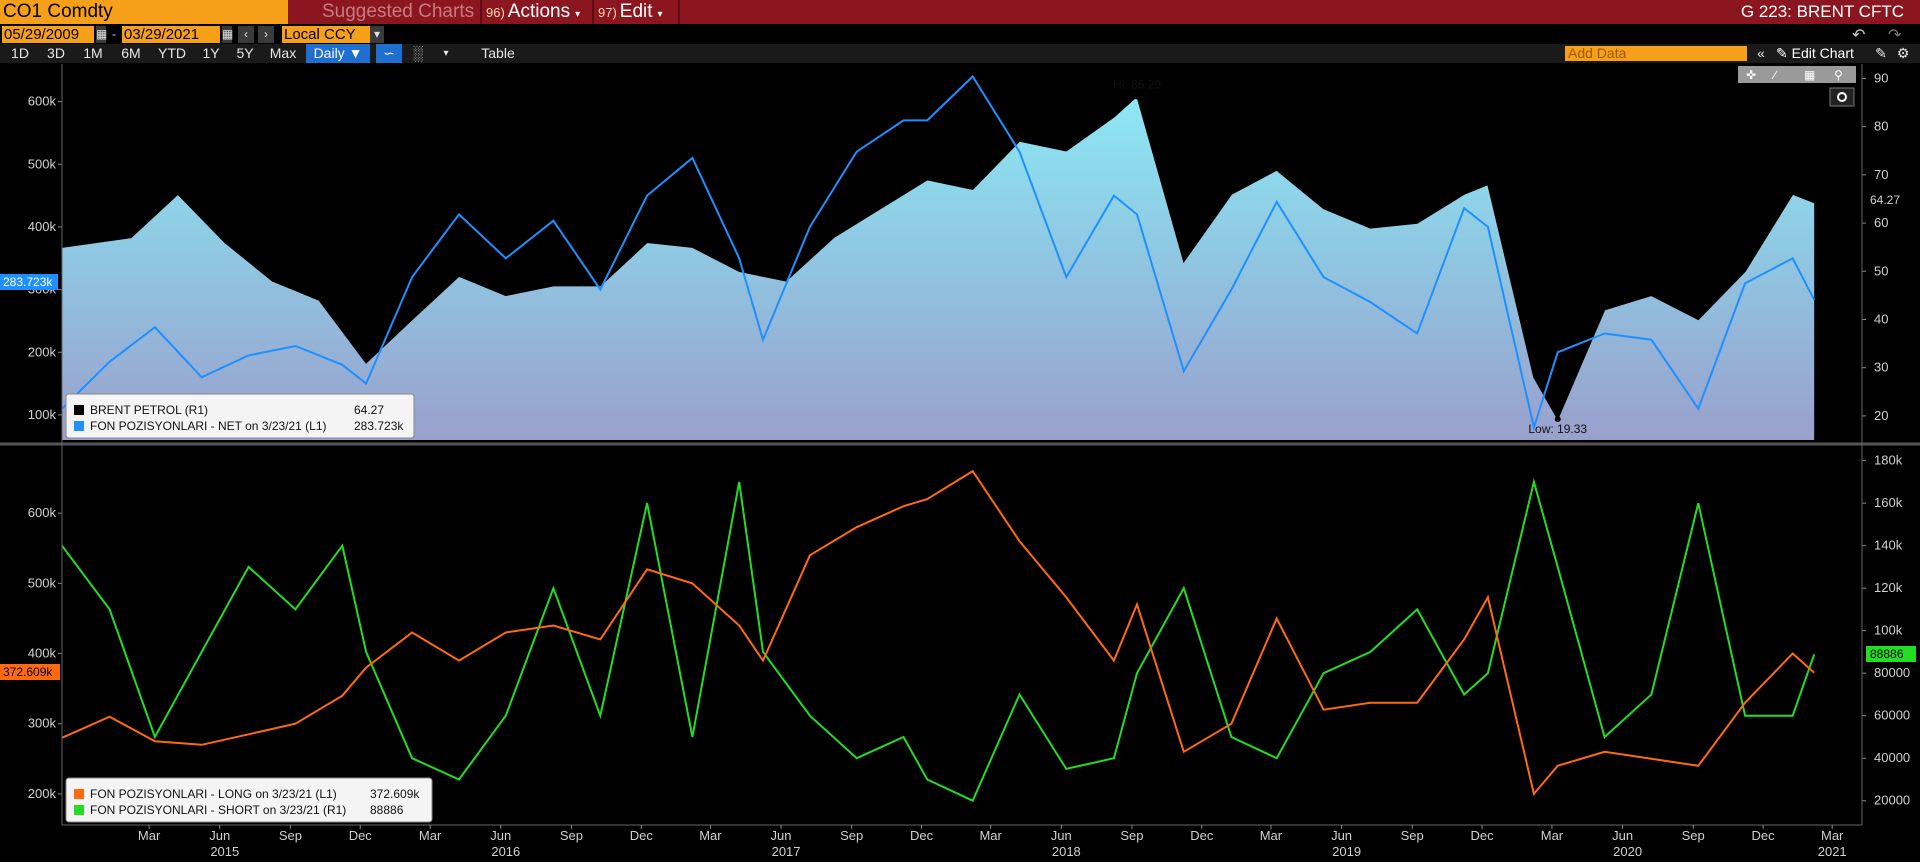 The width and height of the screenshot is (1920, 862). What do you see at coordinates (1764, 835) in the screenshot?
I see `x-axis-month-tick: Dec` at bounding box center [1764, 835].